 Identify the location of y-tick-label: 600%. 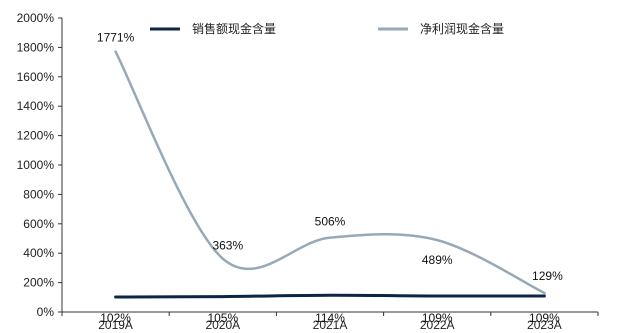
(38, 224).